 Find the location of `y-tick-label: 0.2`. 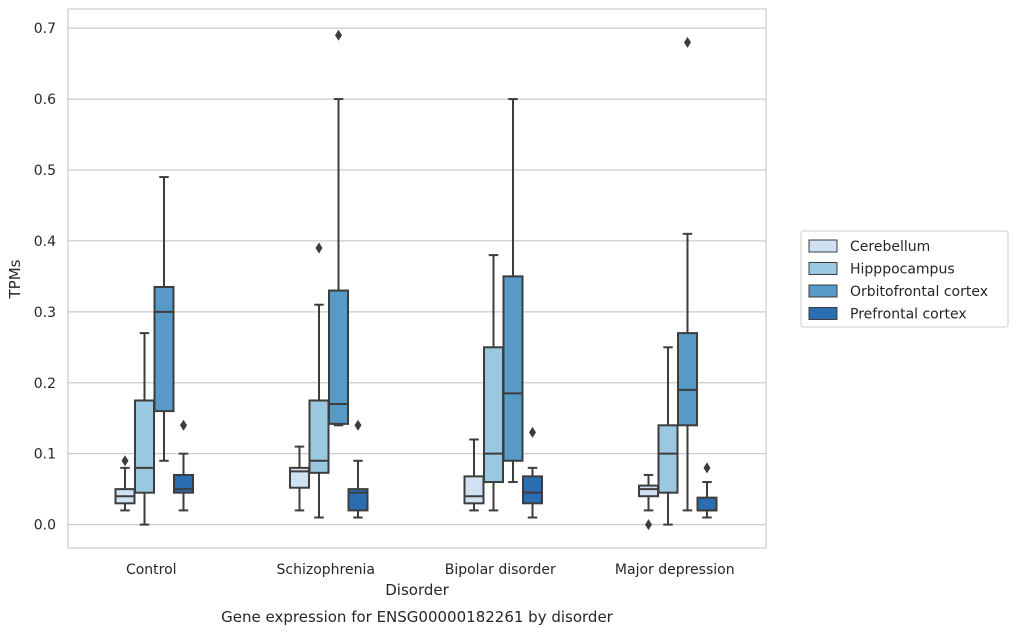

y-tick-label: 0.2 is located at coordinates (45, 384).